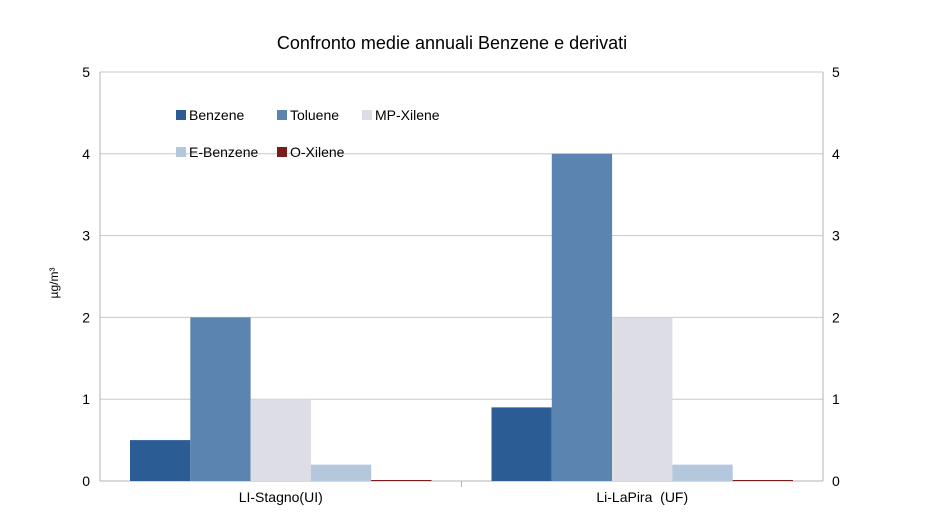 This screenshot has height=520, width=925. What do you see at coordinates (54, 283) in the screenshot?
I see `y-axis-label: µg/m³` at bounding box center [54, 283].